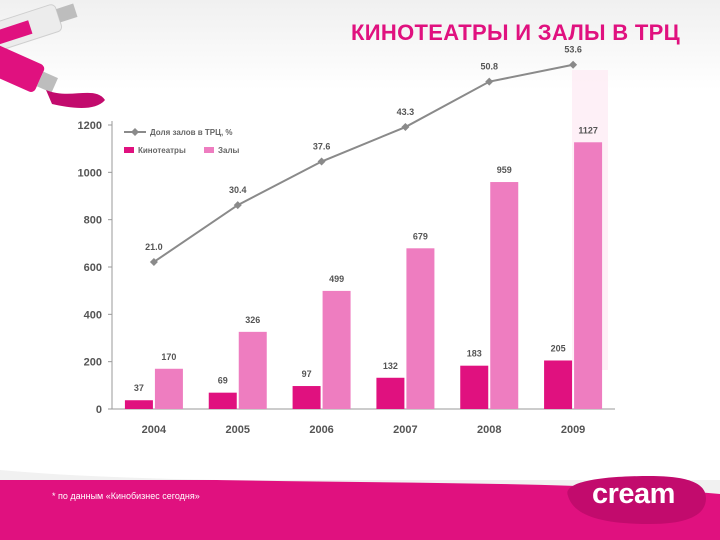 The height and width of the screenshot is (540, 720). I want to click on share-data-label: 43.3, so click(406, 112).